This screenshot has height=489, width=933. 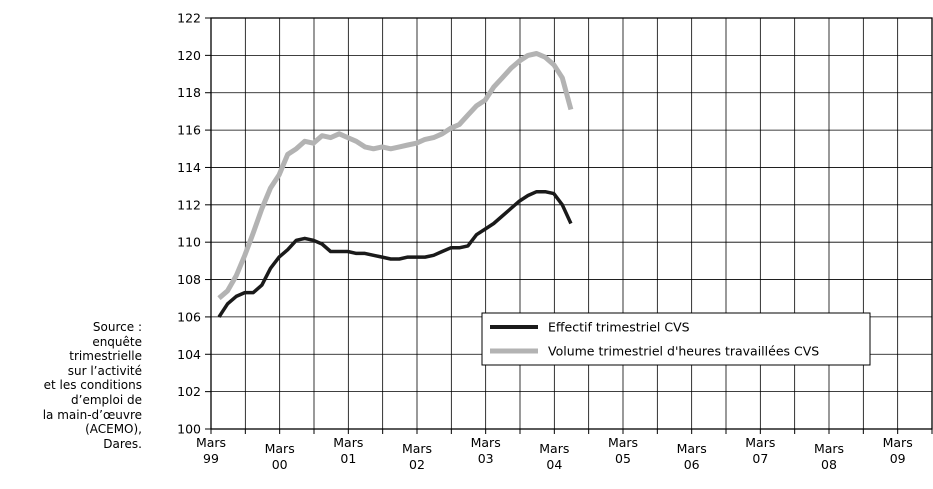 What do you see at coordinates (189, 18) in the screenshot?
I see `y-tick-label: 122` at bounding box center [189, 18].